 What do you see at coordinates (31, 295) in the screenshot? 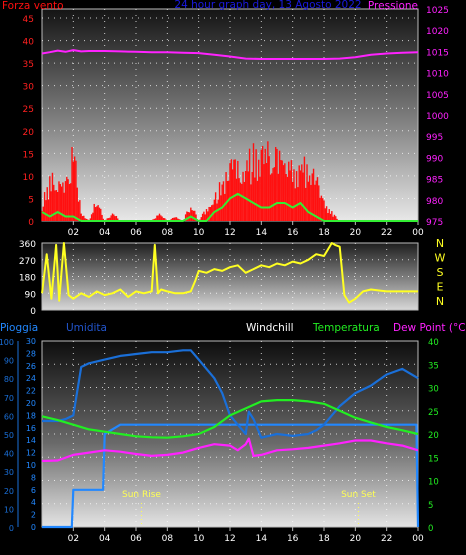
I see `direction-tick-label: 90` at bounding box center [31, 295].